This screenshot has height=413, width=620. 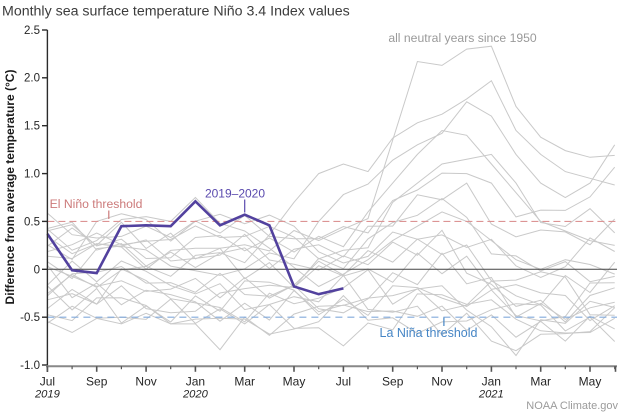 What do you see at coordinates (30, 366) in the screenshot?
I see `svg-text: -1.0` at bounding box center [30, 366].